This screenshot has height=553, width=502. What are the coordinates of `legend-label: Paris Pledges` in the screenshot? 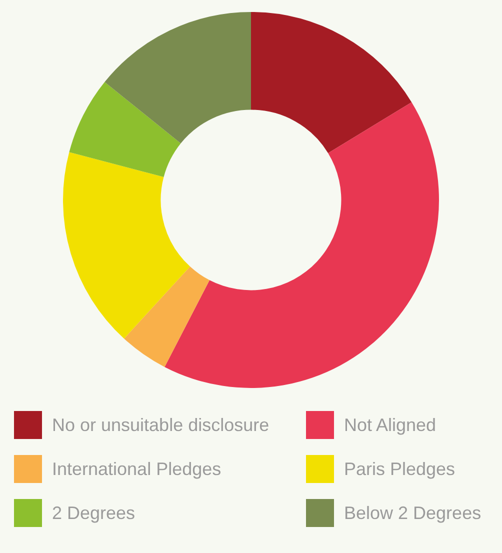 It's located at (400, 469).